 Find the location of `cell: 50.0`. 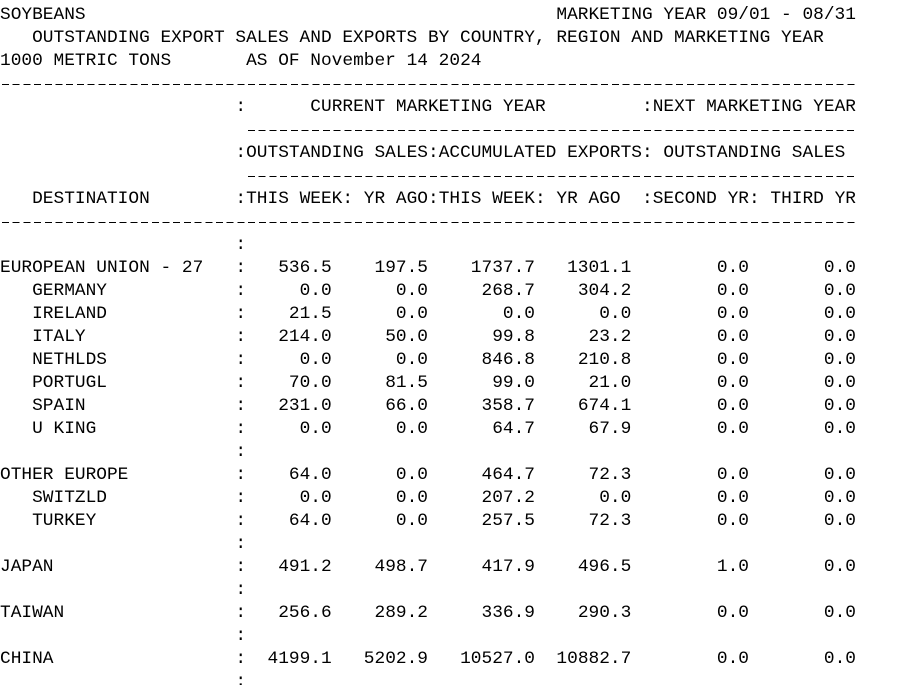

cell: 50.0 is located at coordinates (406, 336).